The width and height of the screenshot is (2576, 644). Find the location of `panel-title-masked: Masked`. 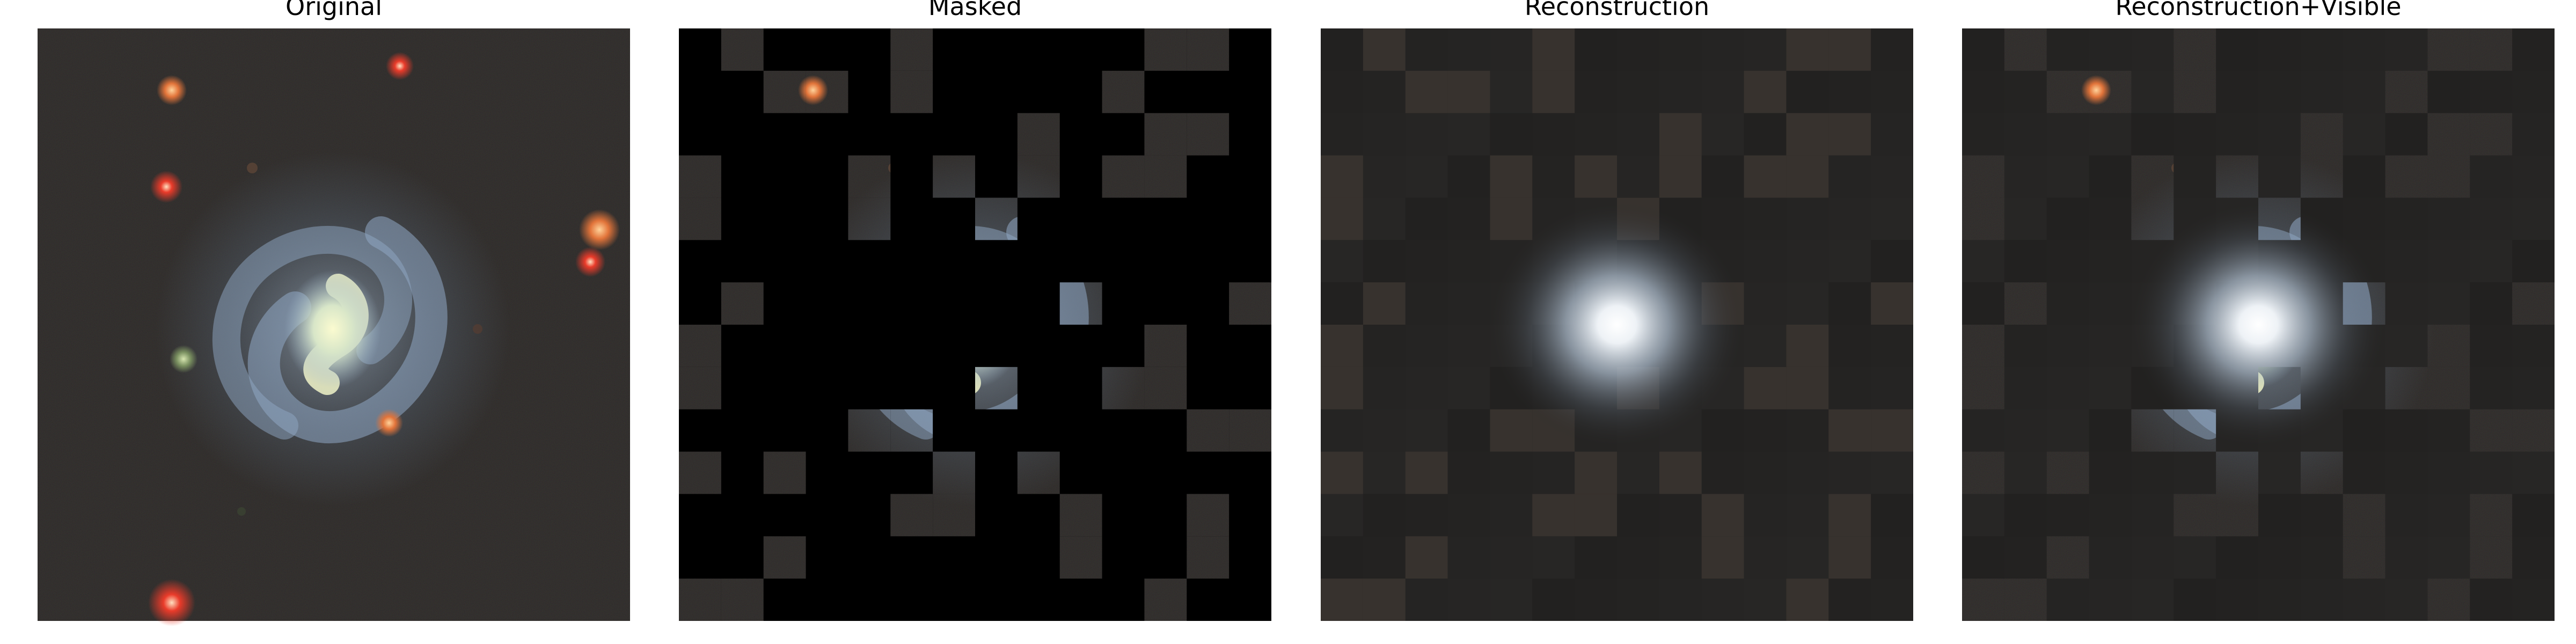

panel-title-masked: Masked is located at coordinates (975, 10).